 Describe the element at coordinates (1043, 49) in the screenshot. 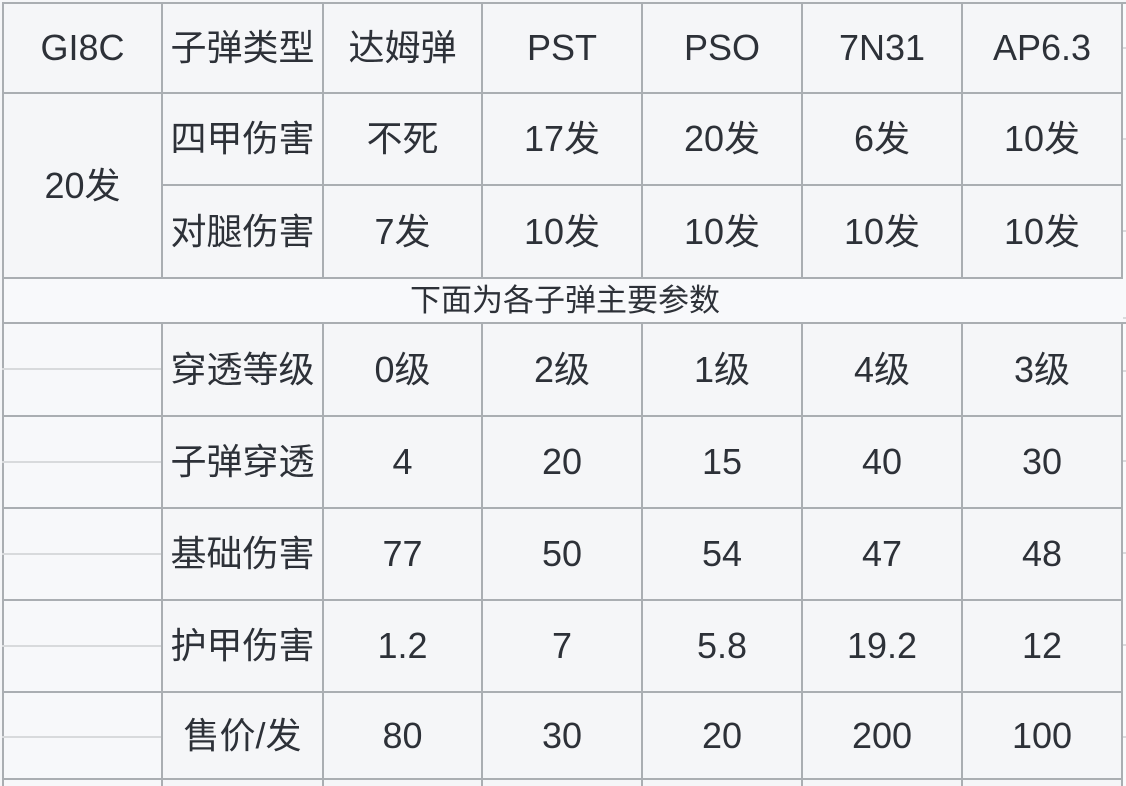

I see `cell-ammo-ap63: AP6.3` at that location.